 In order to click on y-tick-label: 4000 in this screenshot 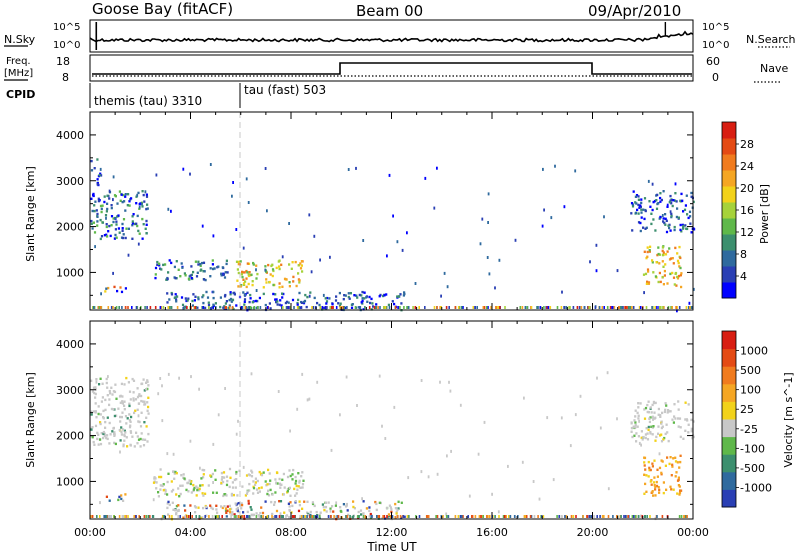, I will do `click(70, 344)`.